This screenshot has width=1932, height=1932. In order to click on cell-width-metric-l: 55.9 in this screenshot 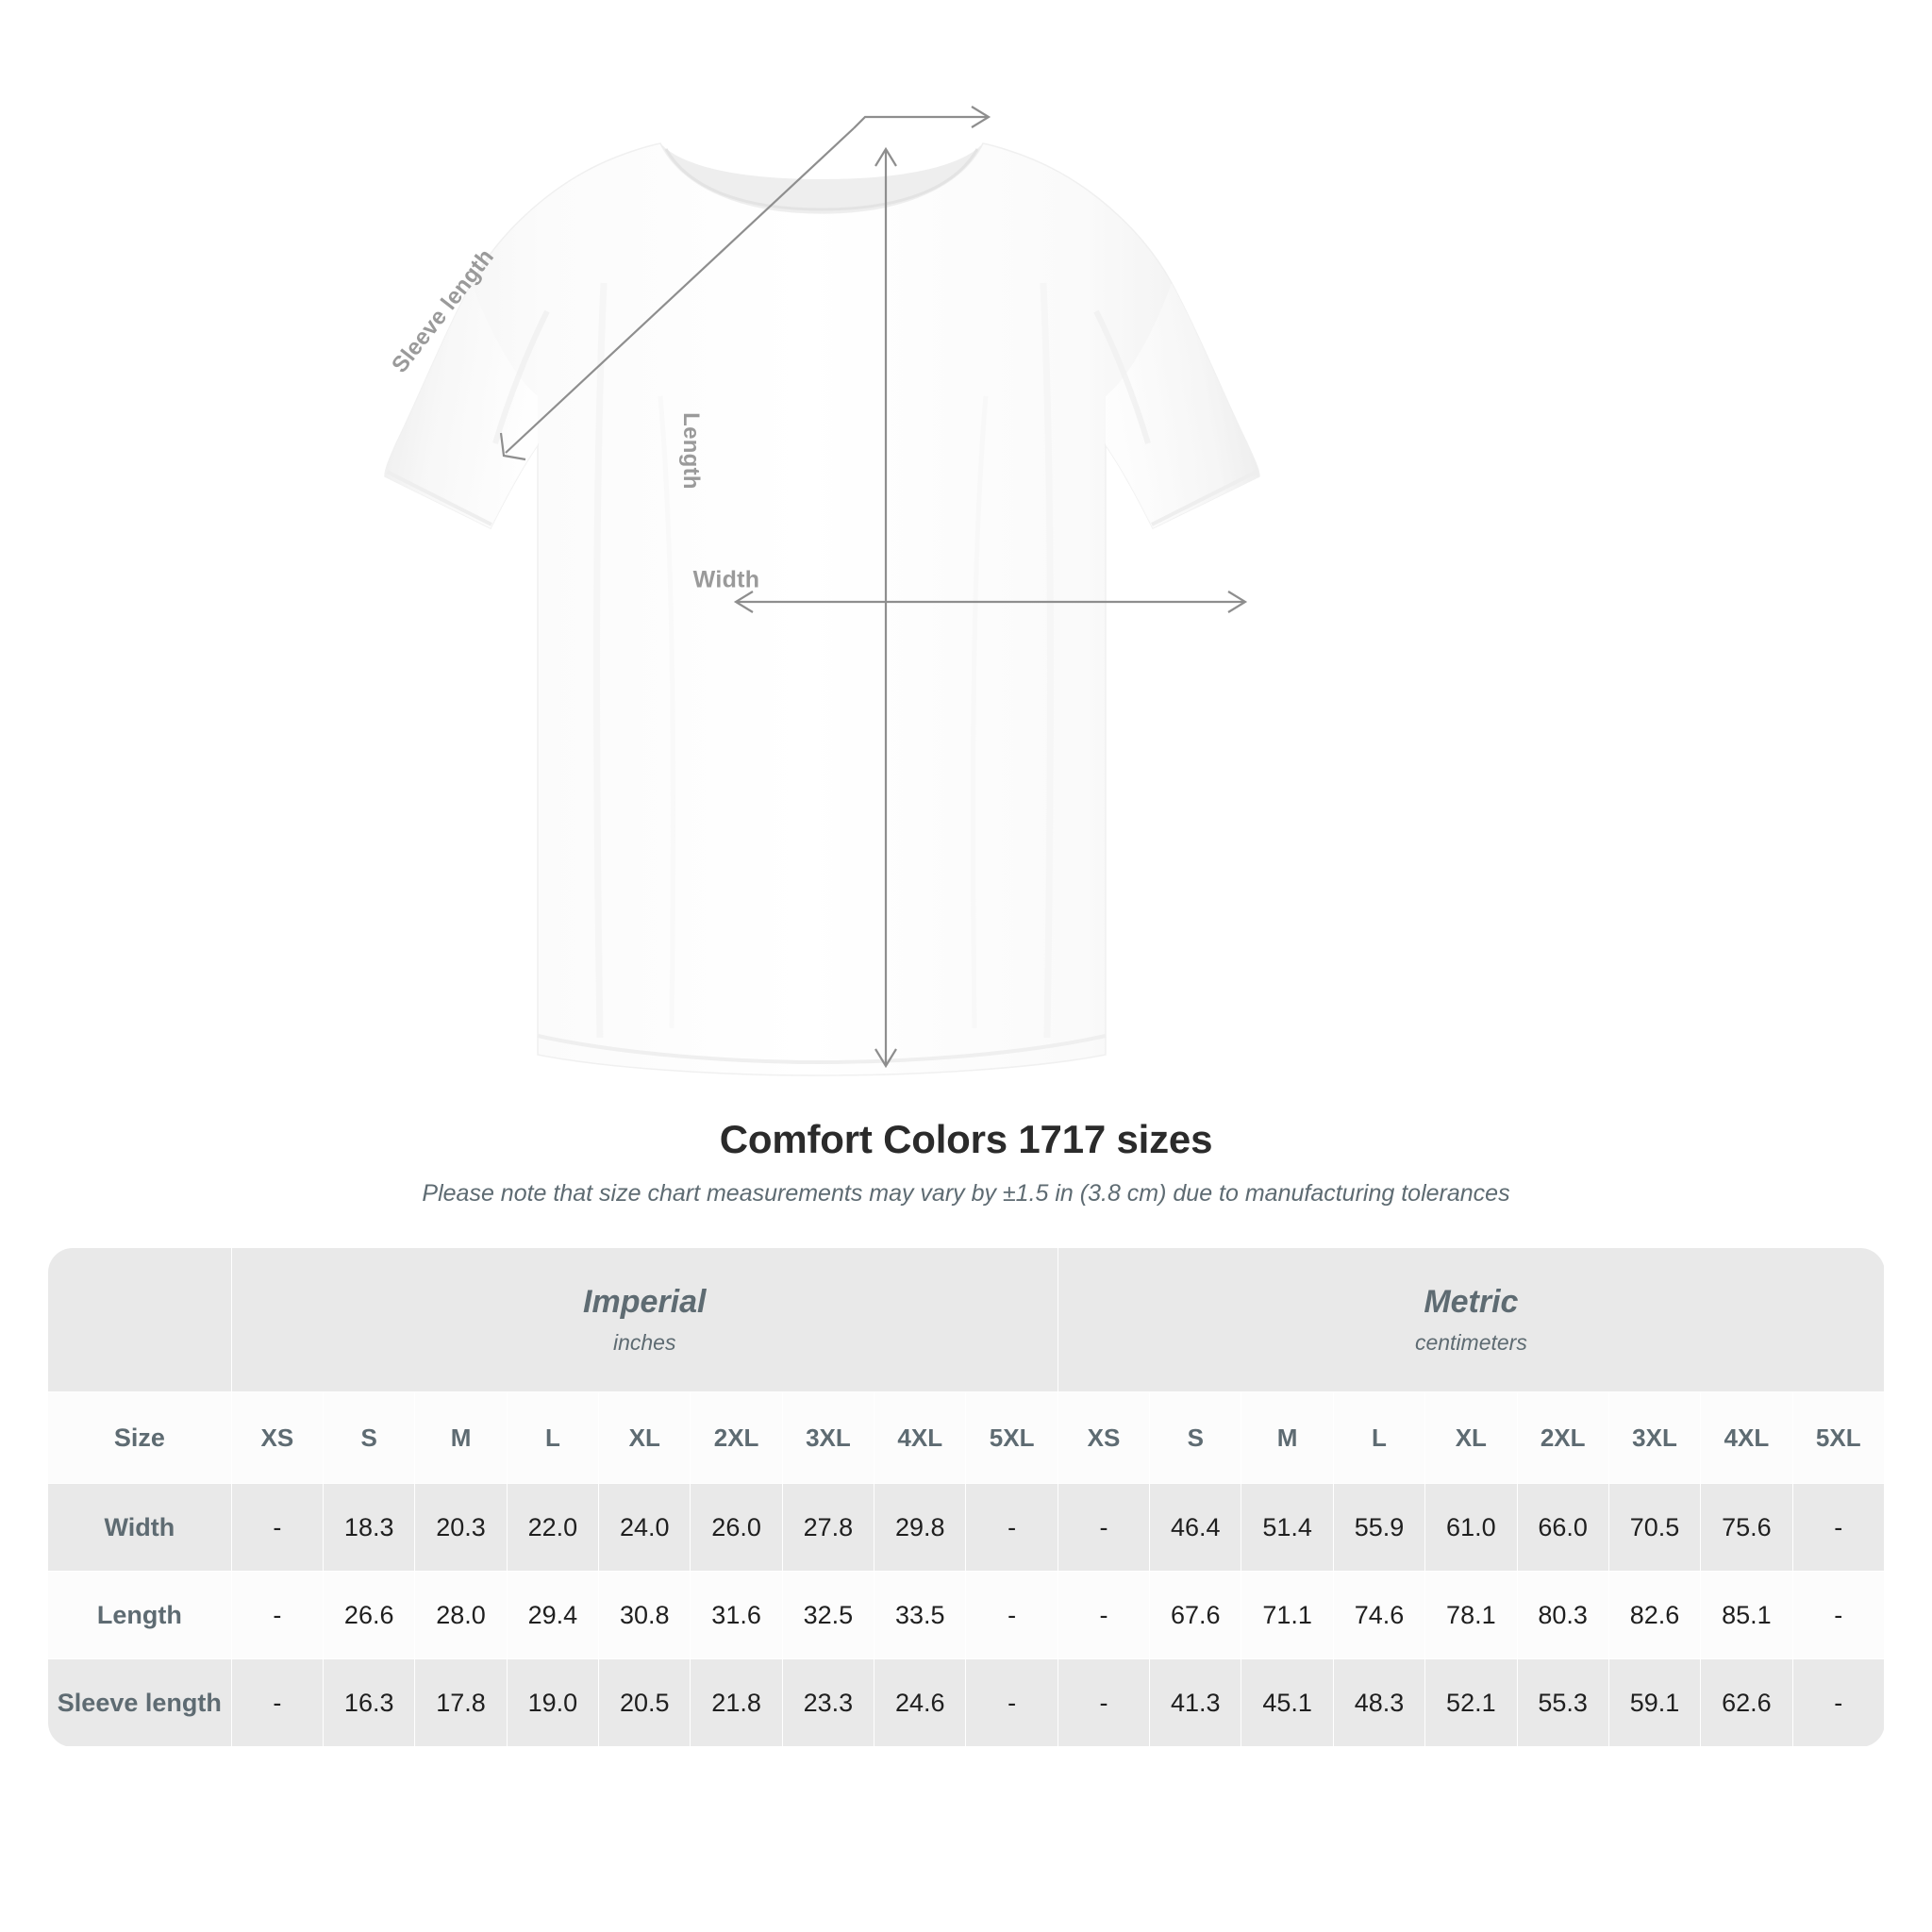, I will do `click(1379, 1528)`.